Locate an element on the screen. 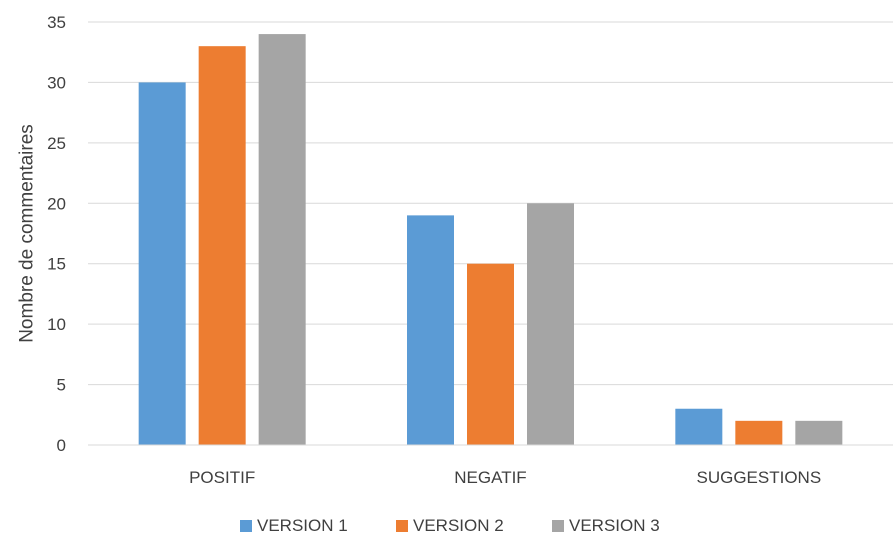 The image size is (893, 542). y-tick-label: 30 is located at coordinates (56, 82).